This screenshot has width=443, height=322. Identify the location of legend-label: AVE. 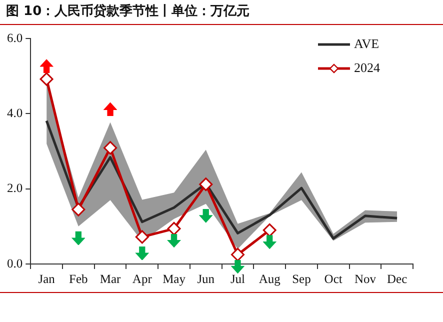
(367, 43).